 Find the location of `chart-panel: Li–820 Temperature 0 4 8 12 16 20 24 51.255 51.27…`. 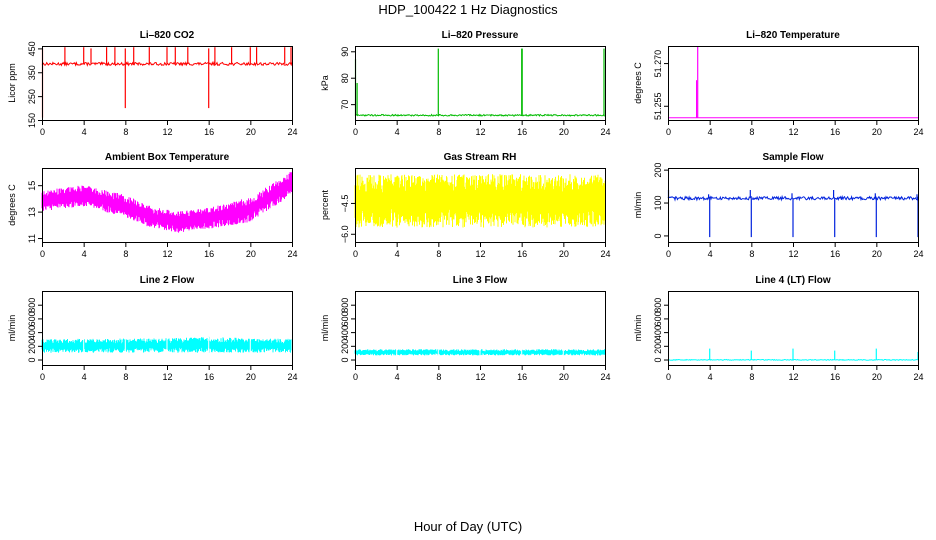

chart-panel: Li–820 Temperature 0 4 8 12 16 20 24 51.255 51.27… is located at coordinates (778, 83).